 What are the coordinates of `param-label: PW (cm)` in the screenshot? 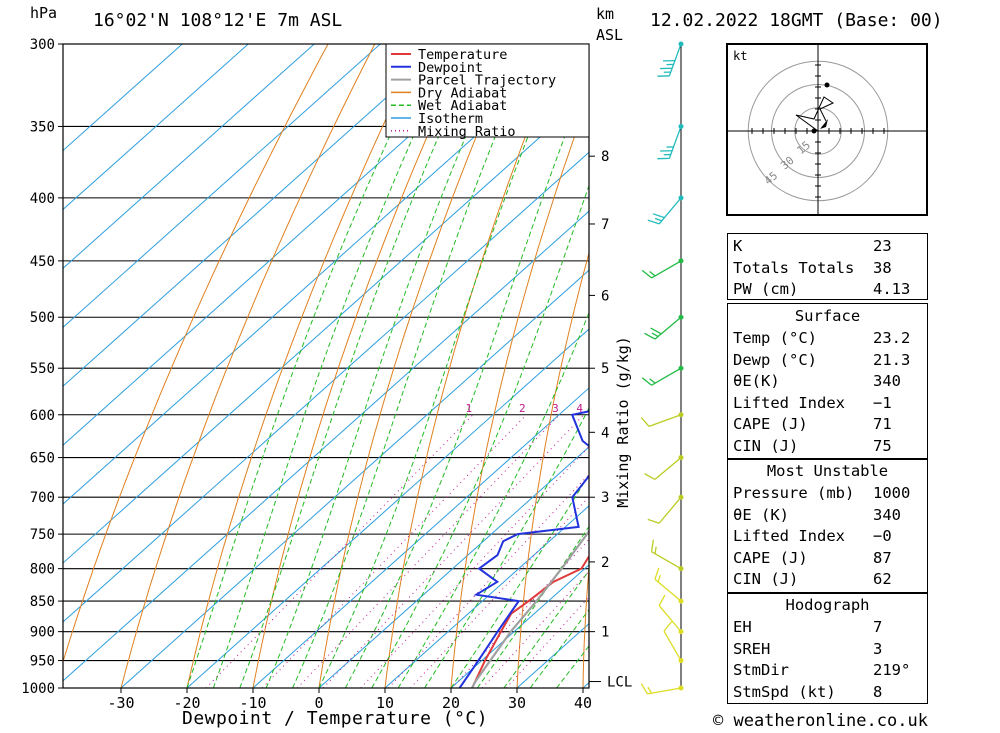 It's located at (766, 289).